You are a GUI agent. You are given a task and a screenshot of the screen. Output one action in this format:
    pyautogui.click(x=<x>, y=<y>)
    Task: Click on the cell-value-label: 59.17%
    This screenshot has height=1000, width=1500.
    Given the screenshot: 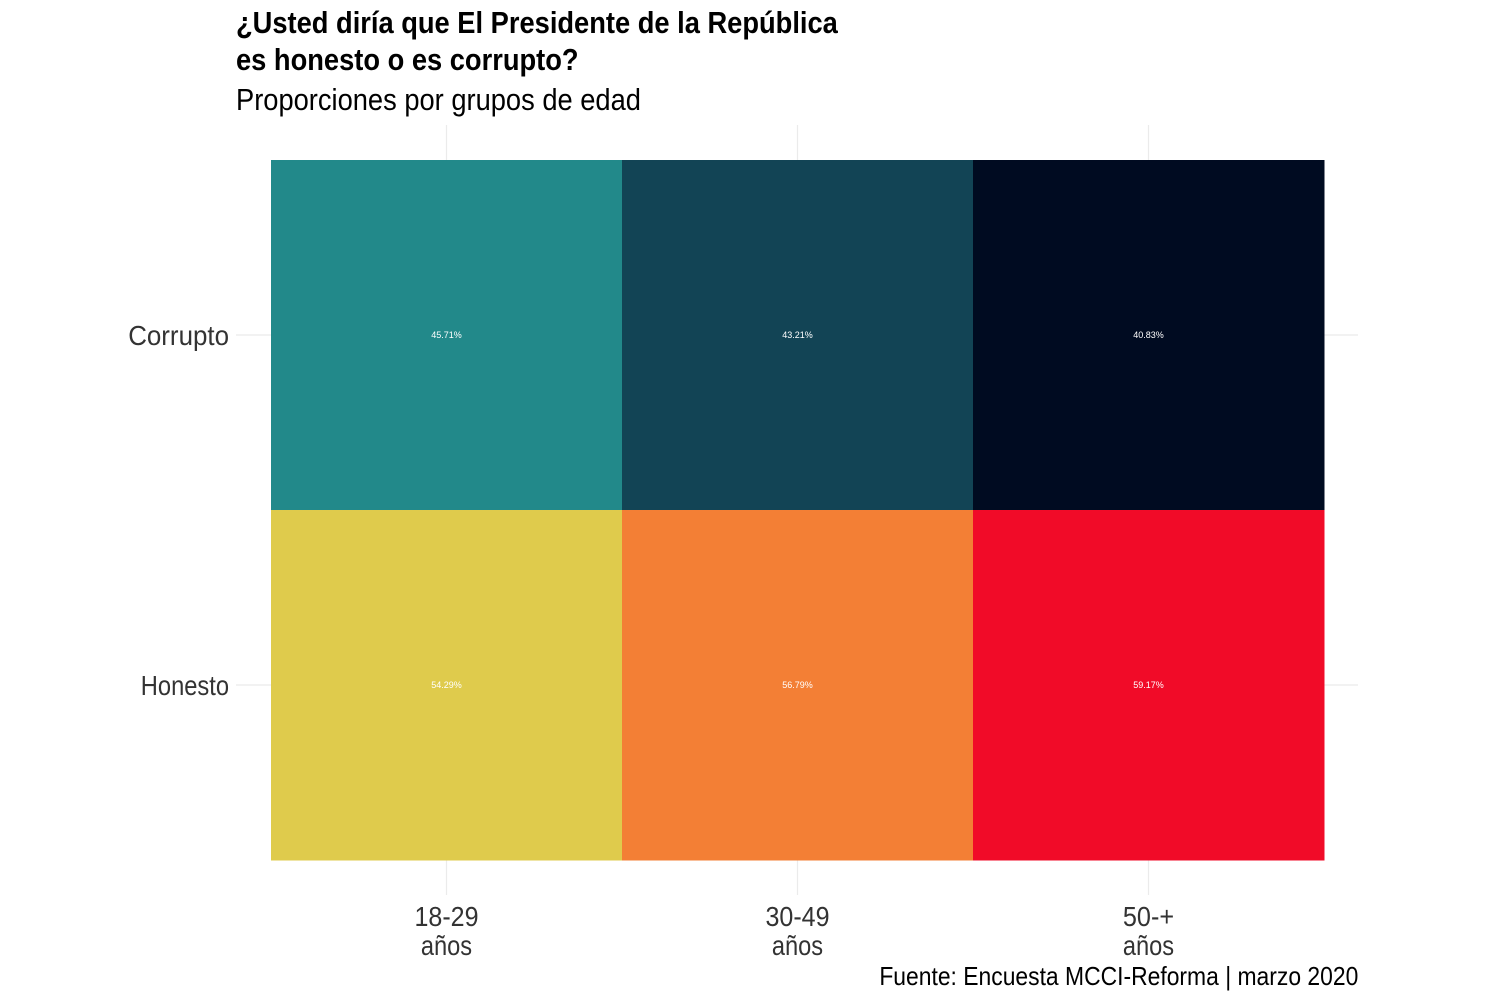 What is the action you would take?
    pyautogui.click(x=1148, y=685)
    